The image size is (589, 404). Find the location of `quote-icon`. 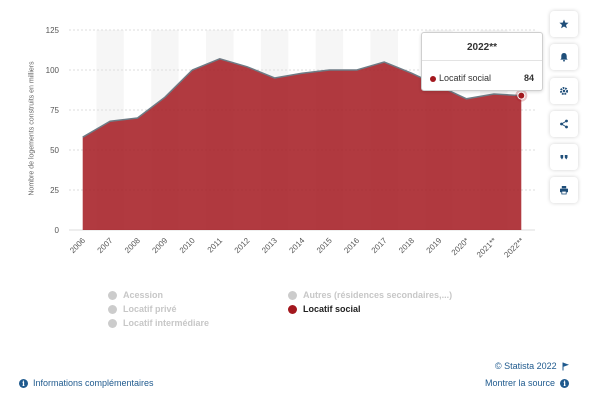

quote-icon is located at coordinates (564, 157).